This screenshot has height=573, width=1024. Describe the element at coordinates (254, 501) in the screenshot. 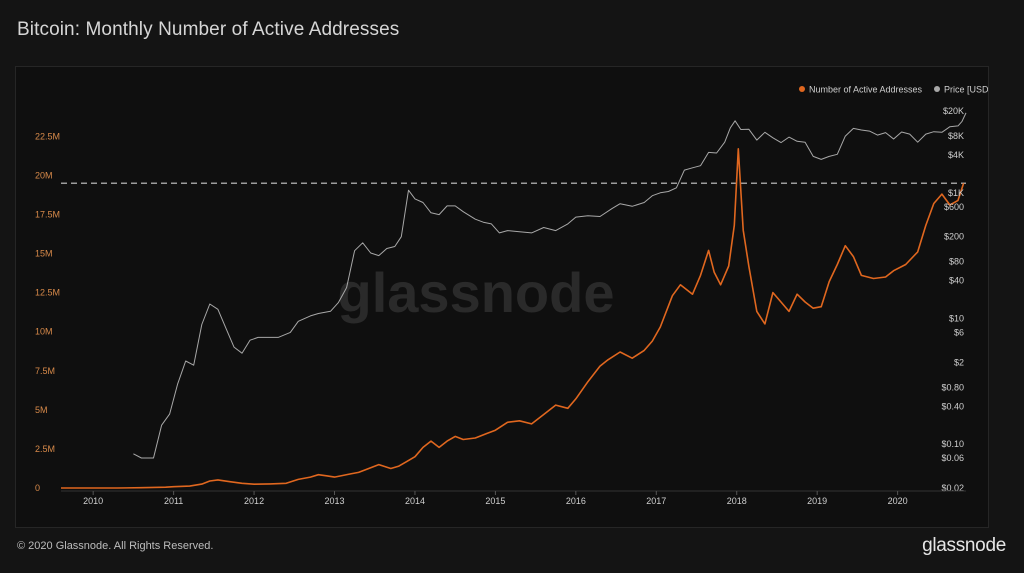

I see `x-axis-tick-label: 2012` at that location.